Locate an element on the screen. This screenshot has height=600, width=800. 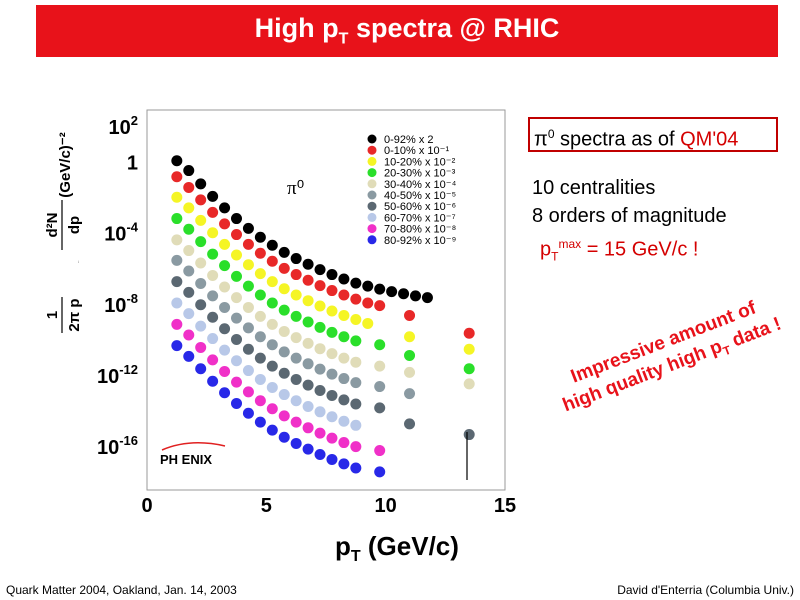
y-tick-label: 10² is located at coordinates (123, 126).